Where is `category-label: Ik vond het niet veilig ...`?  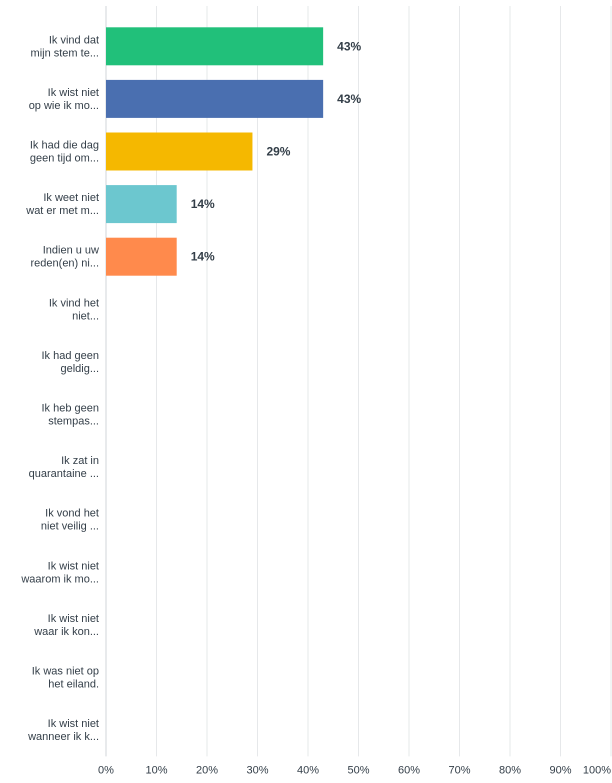 category-label: Ik vond het niet veilig ... is located at coordinates (70, 520).